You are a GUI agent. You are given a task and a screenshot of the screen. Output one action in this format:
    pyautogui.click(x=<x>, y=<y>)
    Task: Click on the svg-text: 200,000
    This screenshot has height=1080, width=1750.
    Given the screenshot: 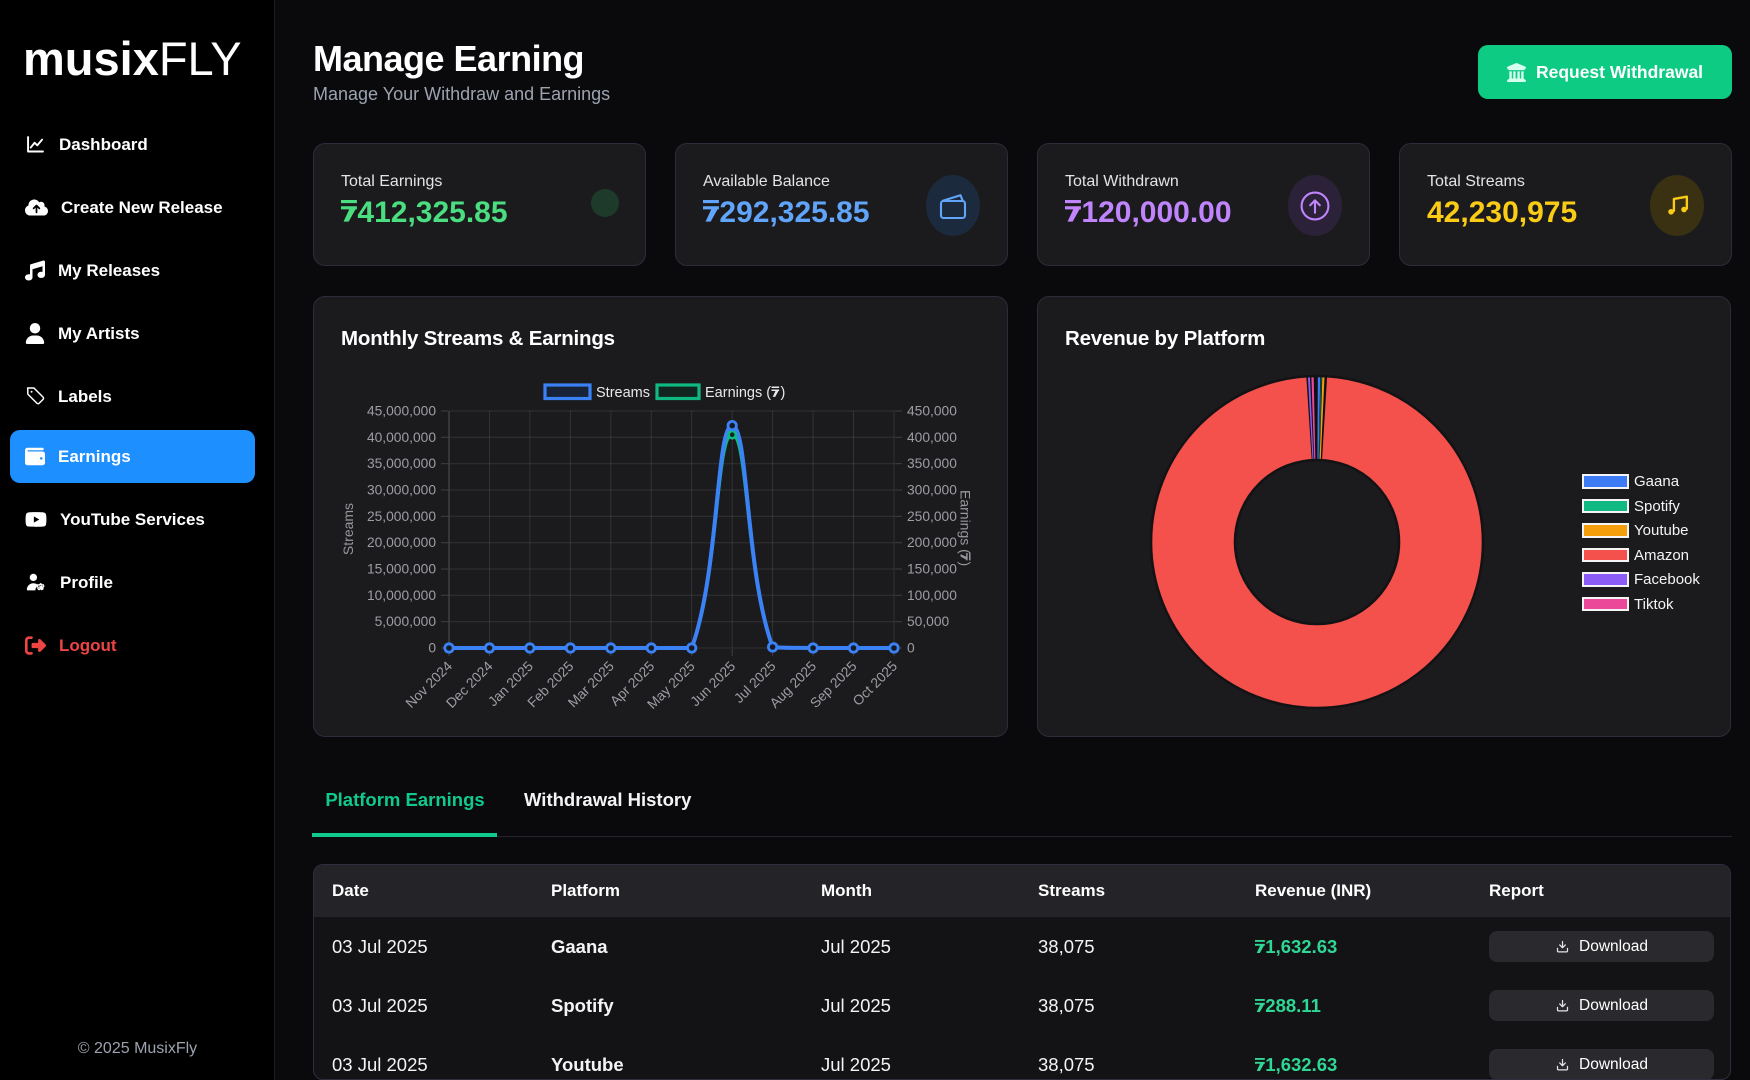 What is the action you would take?
    pyautogui.click(x=932, y=542)
    